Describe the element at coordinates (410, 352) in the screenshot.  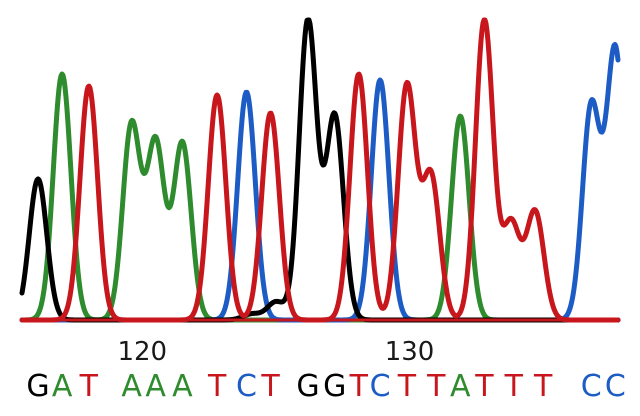
I see `x-tick-label: 130` at that location.